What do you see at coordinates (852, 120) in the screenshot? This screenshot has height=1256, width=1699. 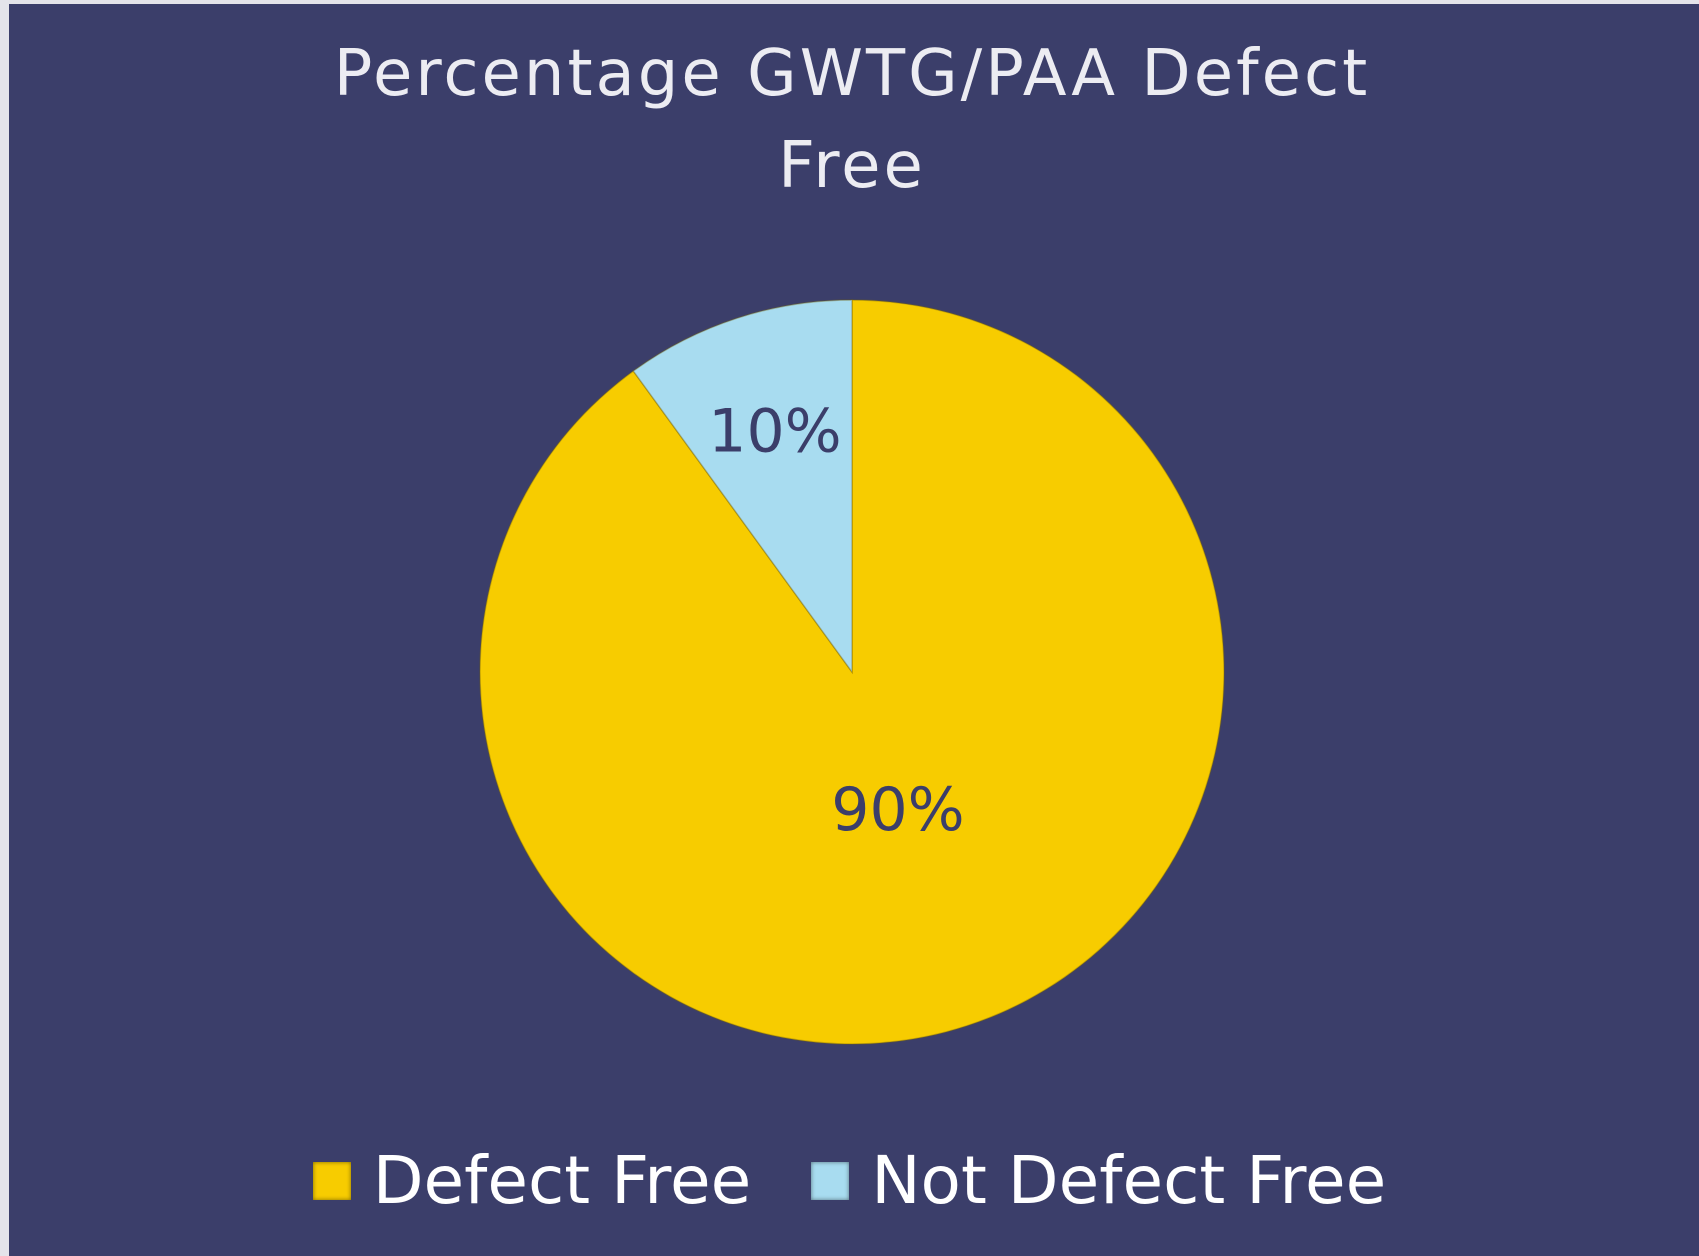 I see `chart-title: Percentage GWTG/PAA Defect Free` at bounding box center [852, 120].